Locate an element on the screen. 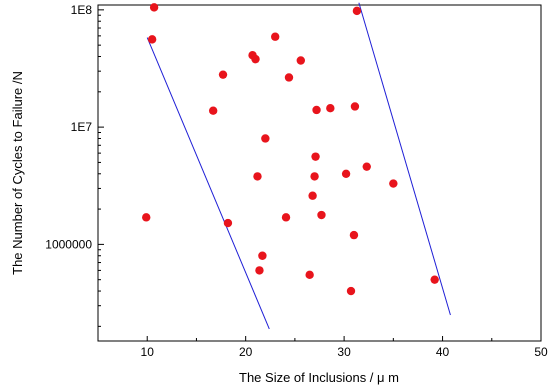 Image resolution: width=549 pixels, height=388 pixels. x-tick-label: 40 is located at coordinates (443, 352).